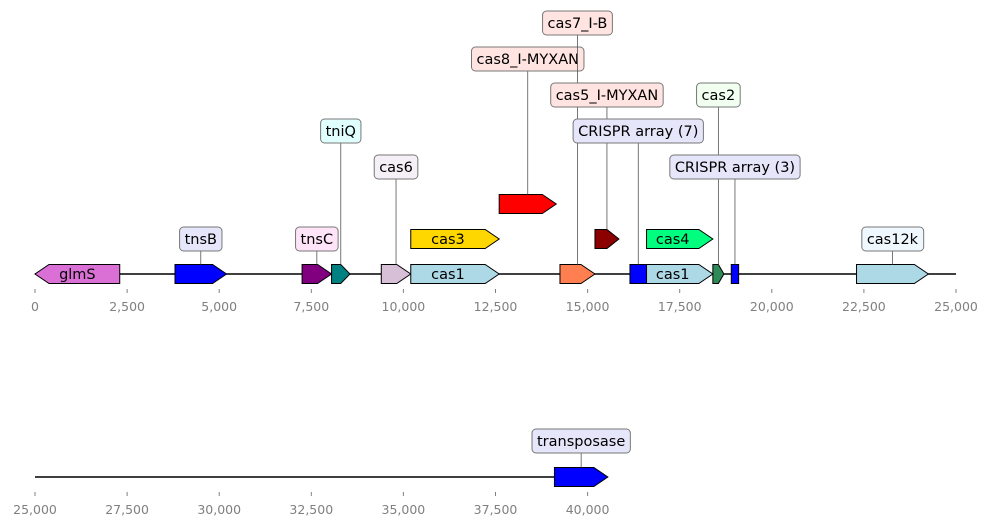  What do you see at coordinates (673, 240) in the screenshot?
I see `gene-label: cas4` at bounding box center [673, 240].